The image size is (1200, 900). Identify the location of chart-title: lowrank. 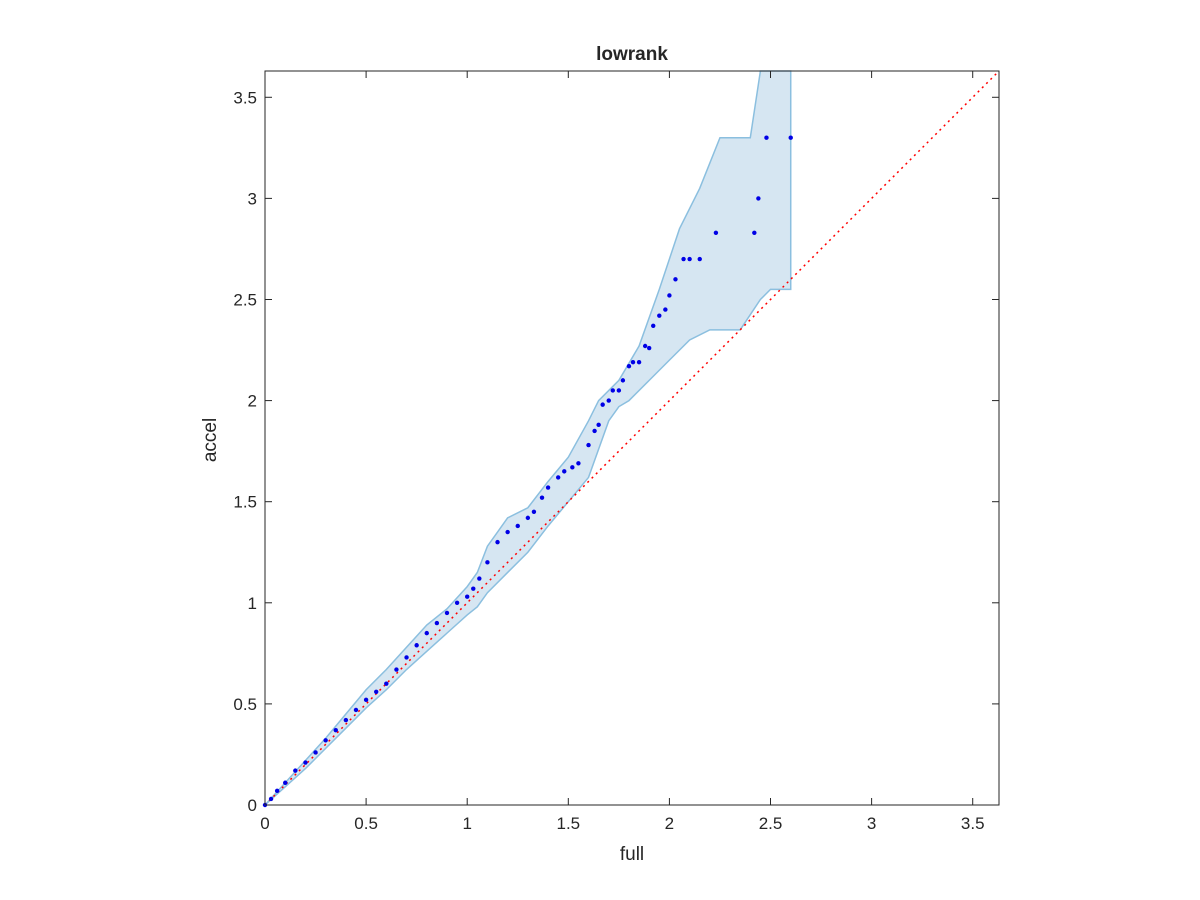
(632, 54).